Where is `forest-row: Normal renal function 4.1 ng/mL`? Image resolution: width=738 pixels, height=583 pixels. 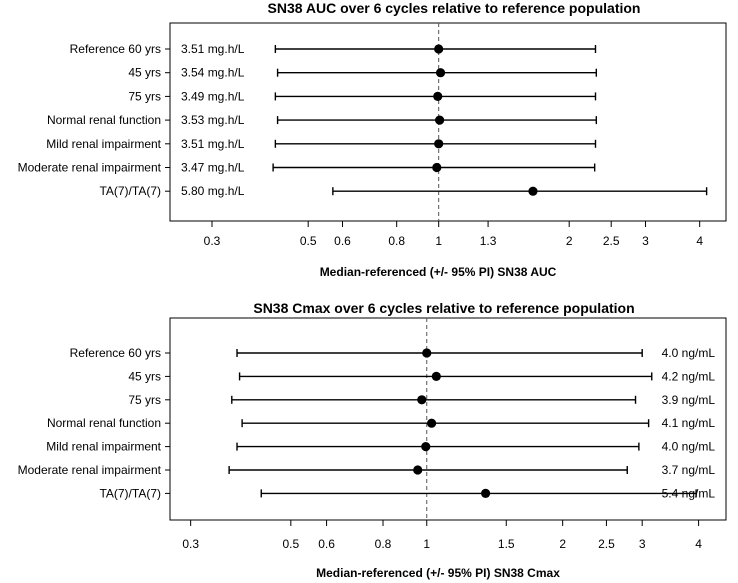 forest-row: Normal renal function 4.1 ng/mL is located at coordinates (381, 423).